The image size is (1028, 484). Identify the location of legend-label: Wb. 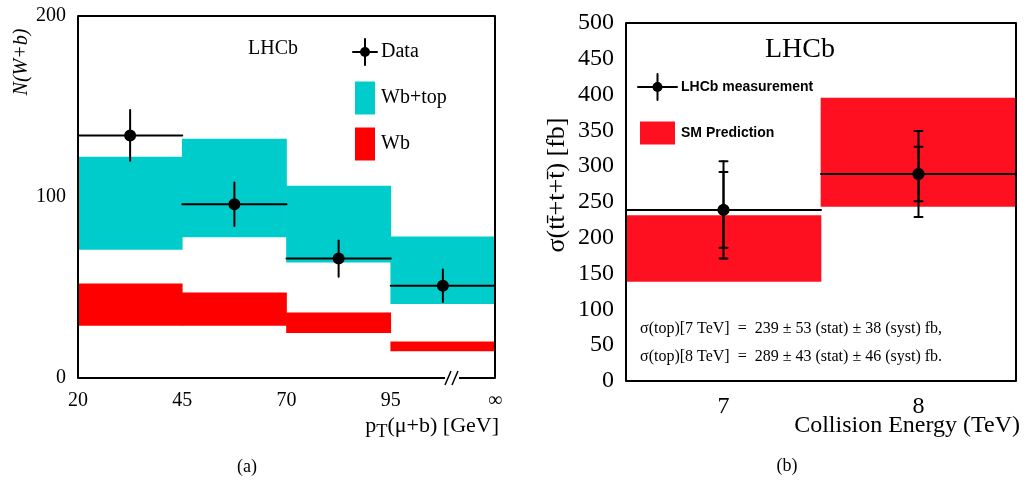
(395, 142).